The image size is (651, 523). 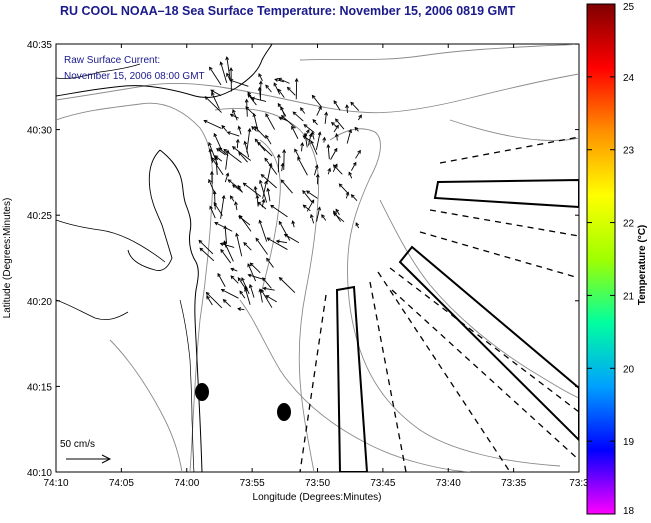 I want to click on colorbar-label: Temperature (°C), so click(x=642, y=265).